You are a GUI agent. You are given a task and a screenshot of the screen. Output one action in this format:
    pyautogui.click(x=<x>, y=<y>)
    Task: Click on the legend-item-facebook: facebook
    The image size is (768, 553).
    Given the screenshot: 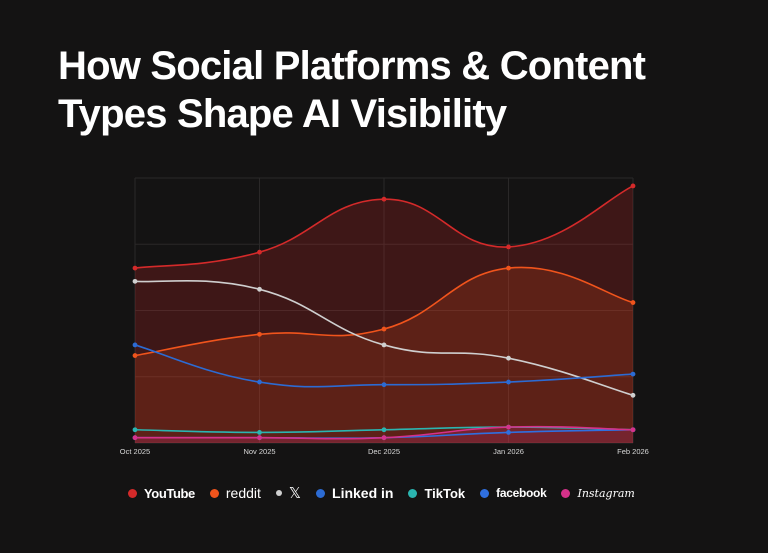 What is the action you would take?
    pyautogui.click(x=513, y=493)
    